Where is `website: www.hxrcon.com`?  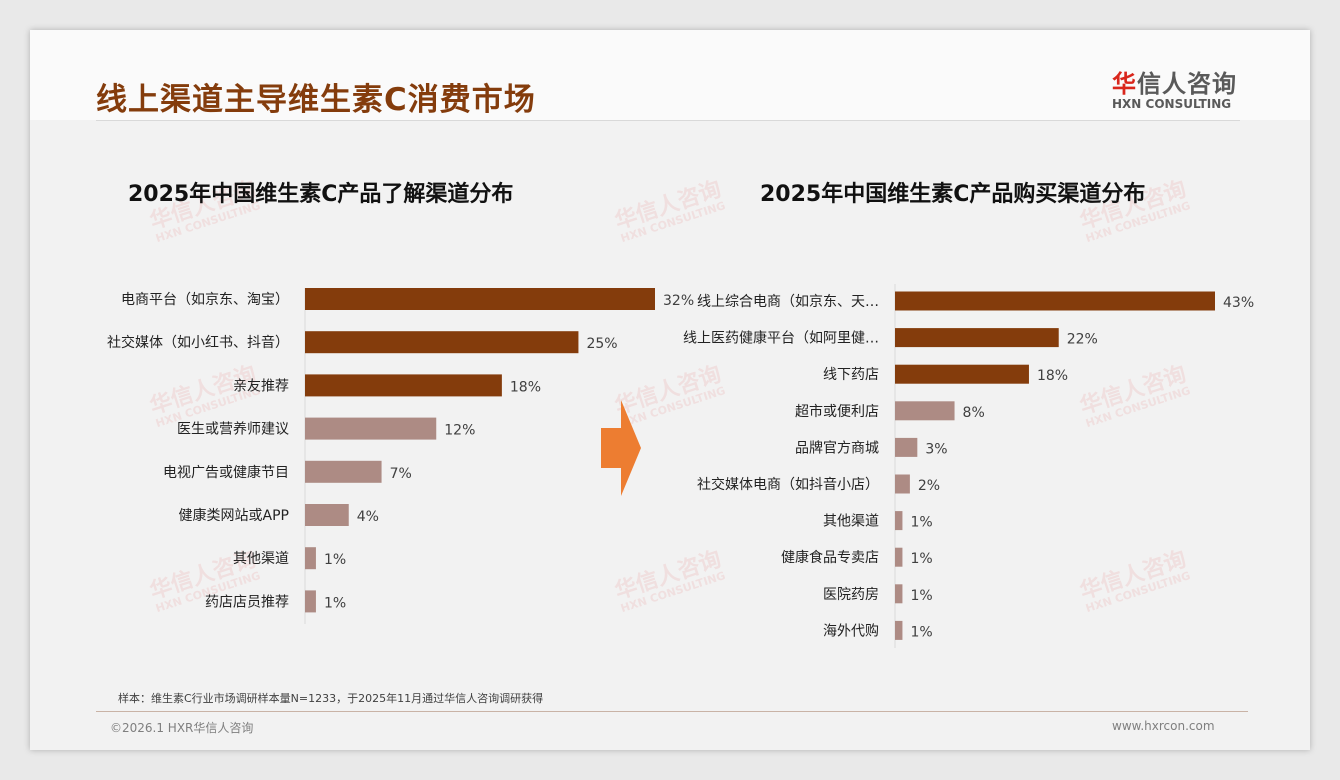
website: www.hxrcon.com is located at coordinates (1163, 726).